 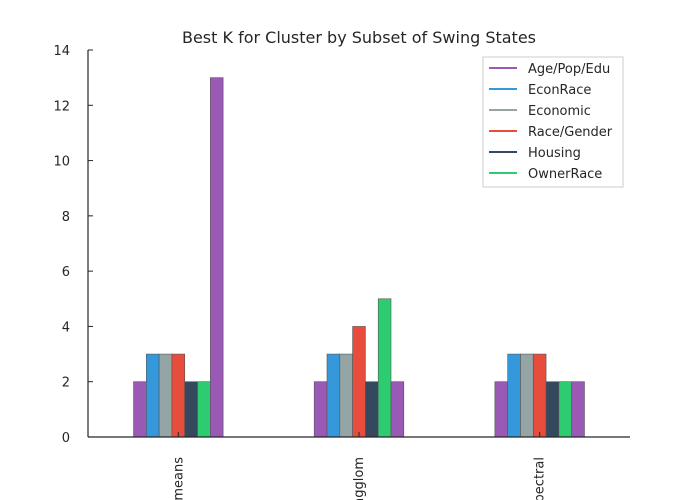 What do you see at coordinates (359, 478) in the screenshot?
I see `x-tick-label: agglom` at bounding box center [359, 478].